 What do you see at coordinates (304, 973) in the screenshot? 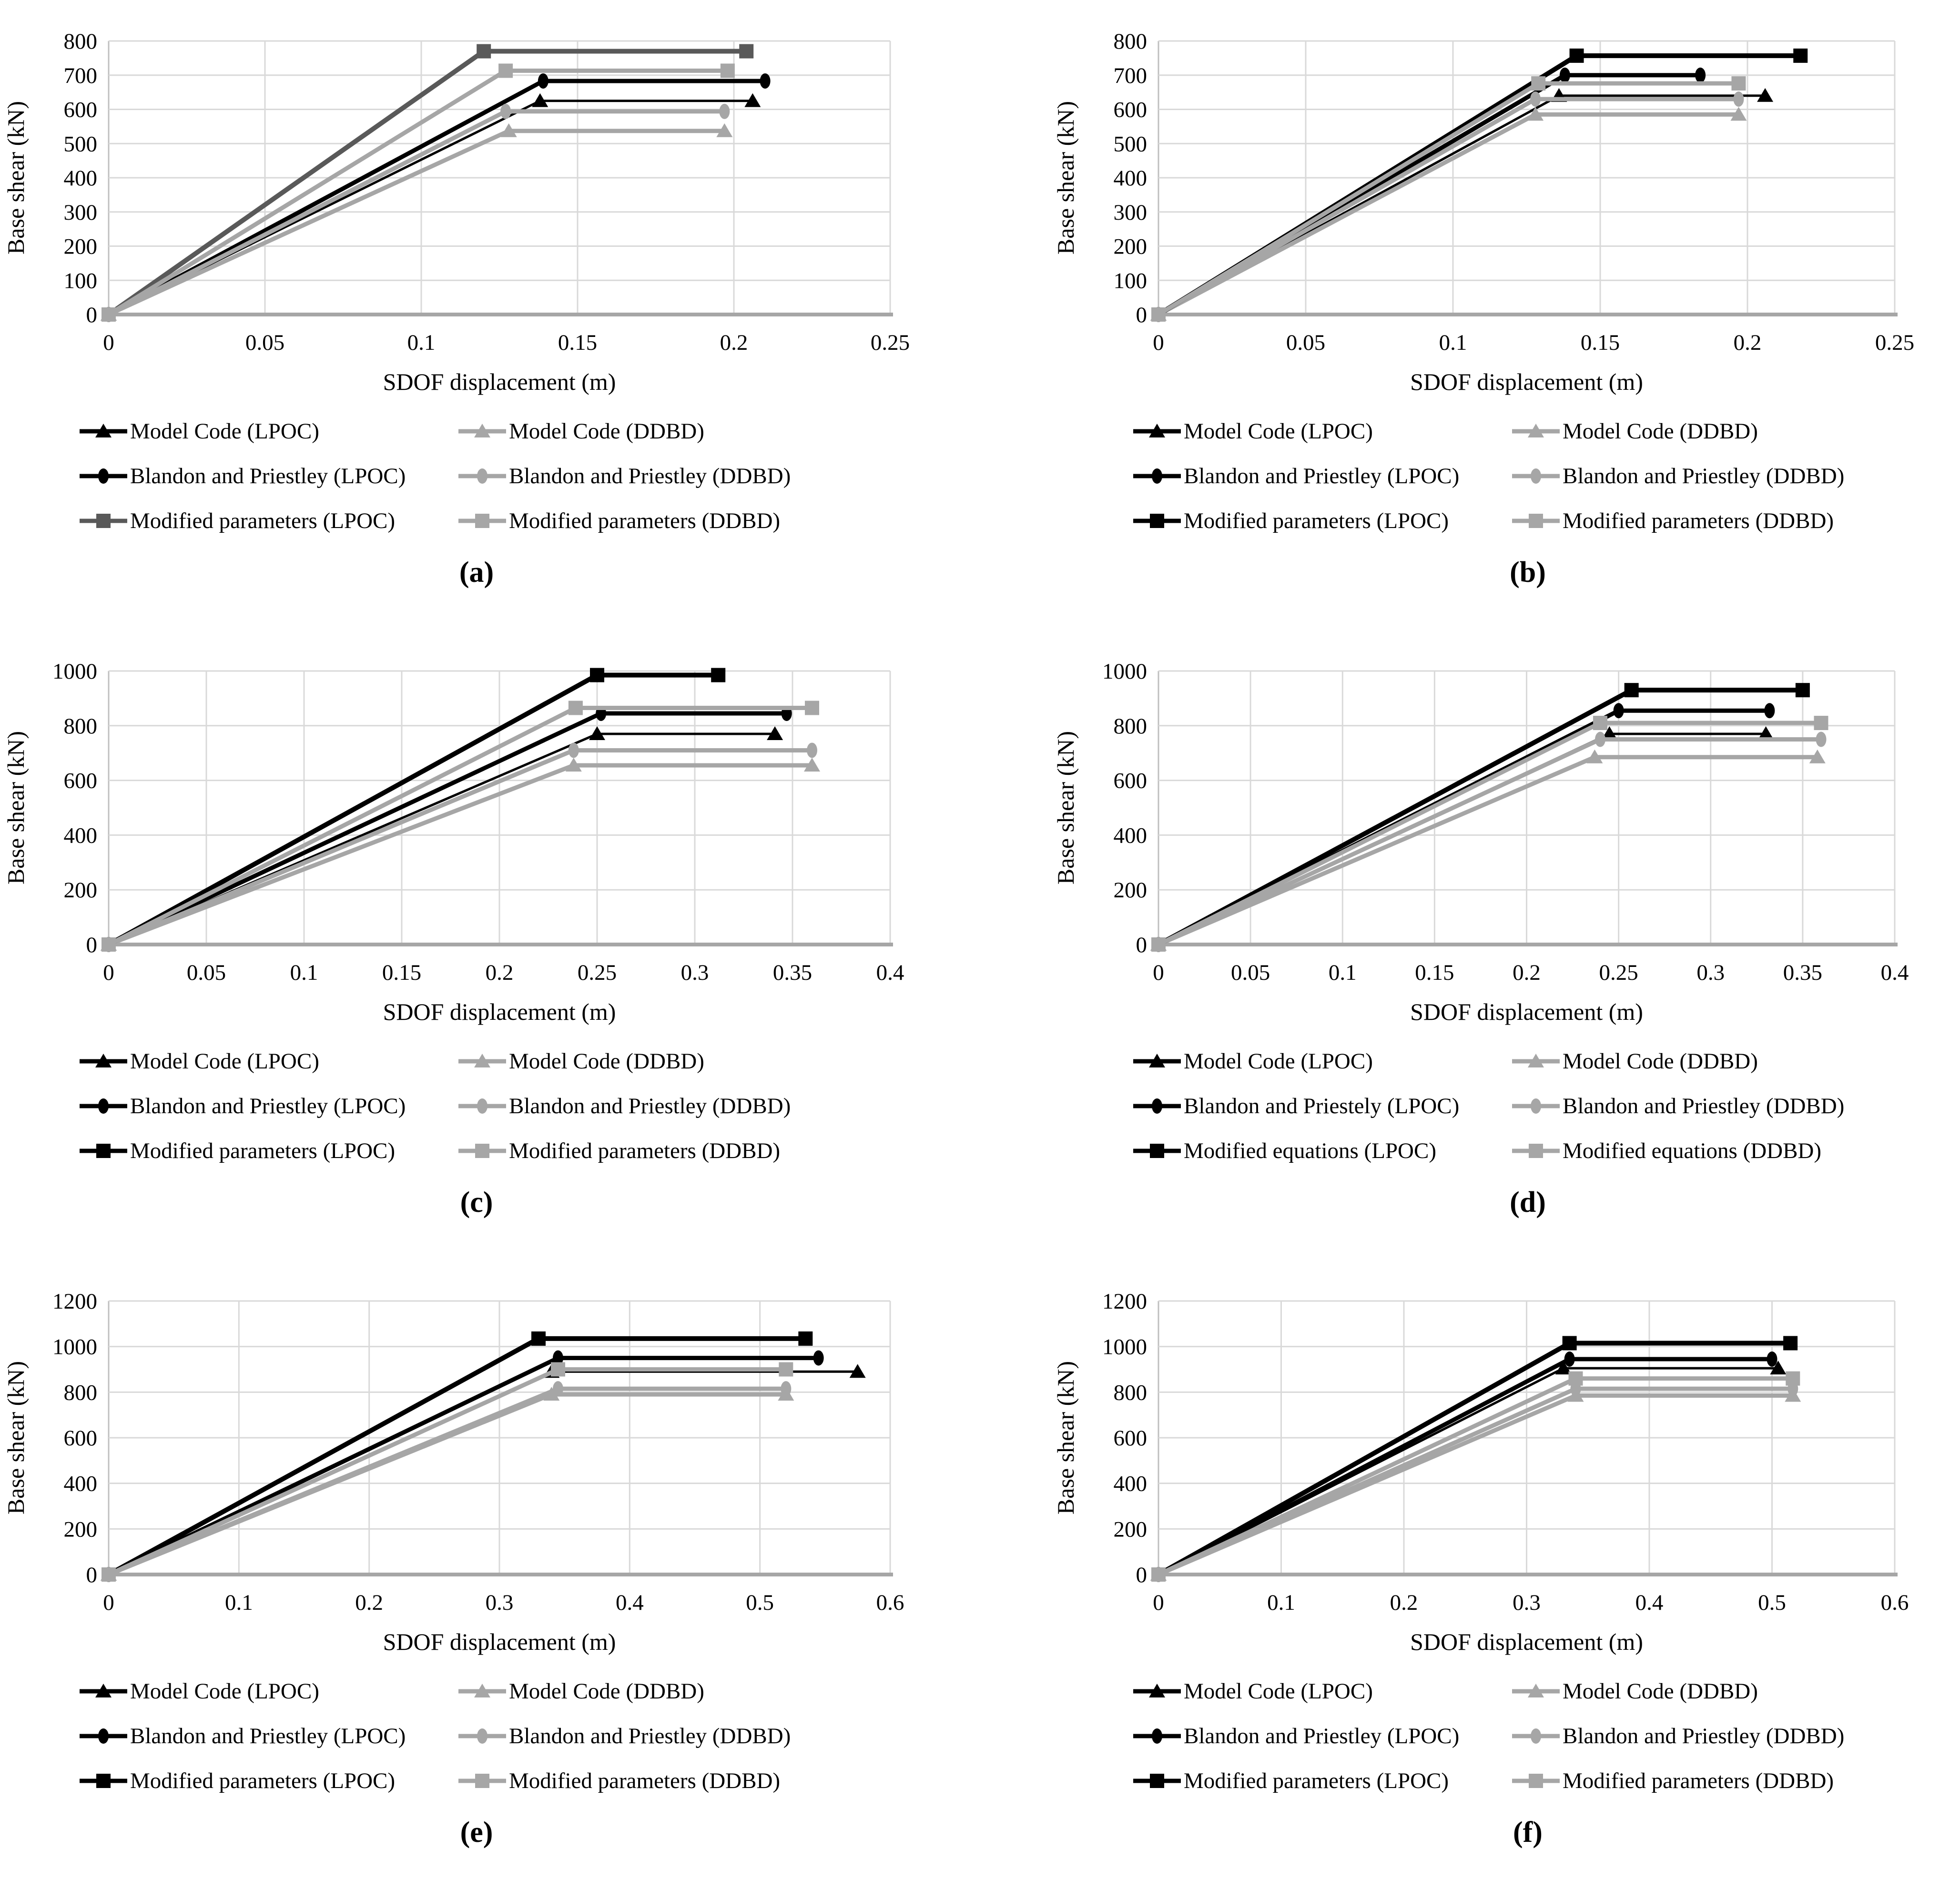
I see `x-tick-label: 0.1` at bounding box center [304, 973].